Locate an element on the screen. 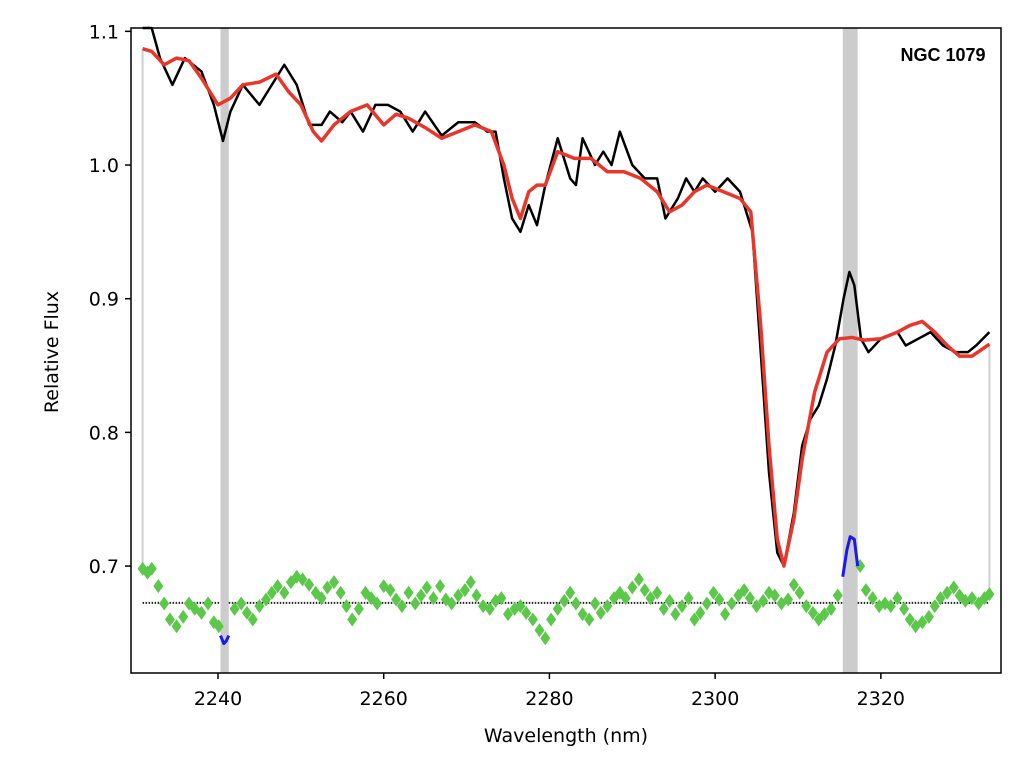 Image resolution: width=1024 pixels, height=768 pixels. x-tick-label: 2300 is located at coordinates (715, 699).